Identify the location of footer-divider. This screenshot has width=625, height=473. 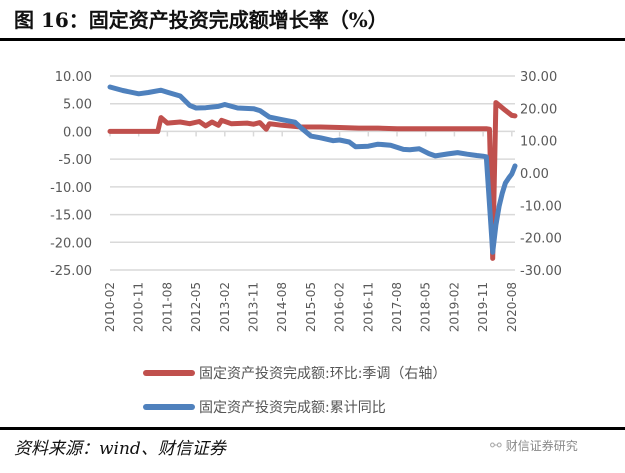
(312, 428).